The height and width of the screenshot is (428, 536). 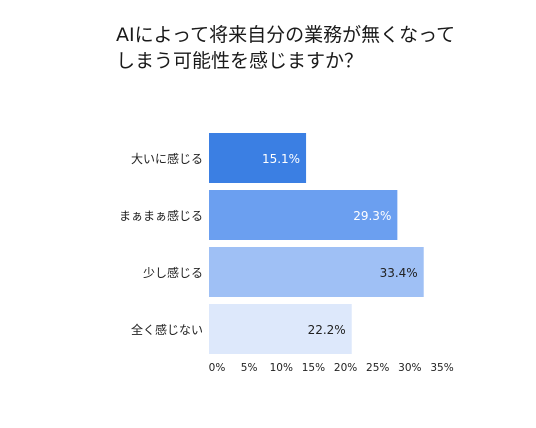 What do you see at coordinates (313, 368) in the screenshot?
I see `x-tick-label-15: 15%` at bounding box center [313, 368].